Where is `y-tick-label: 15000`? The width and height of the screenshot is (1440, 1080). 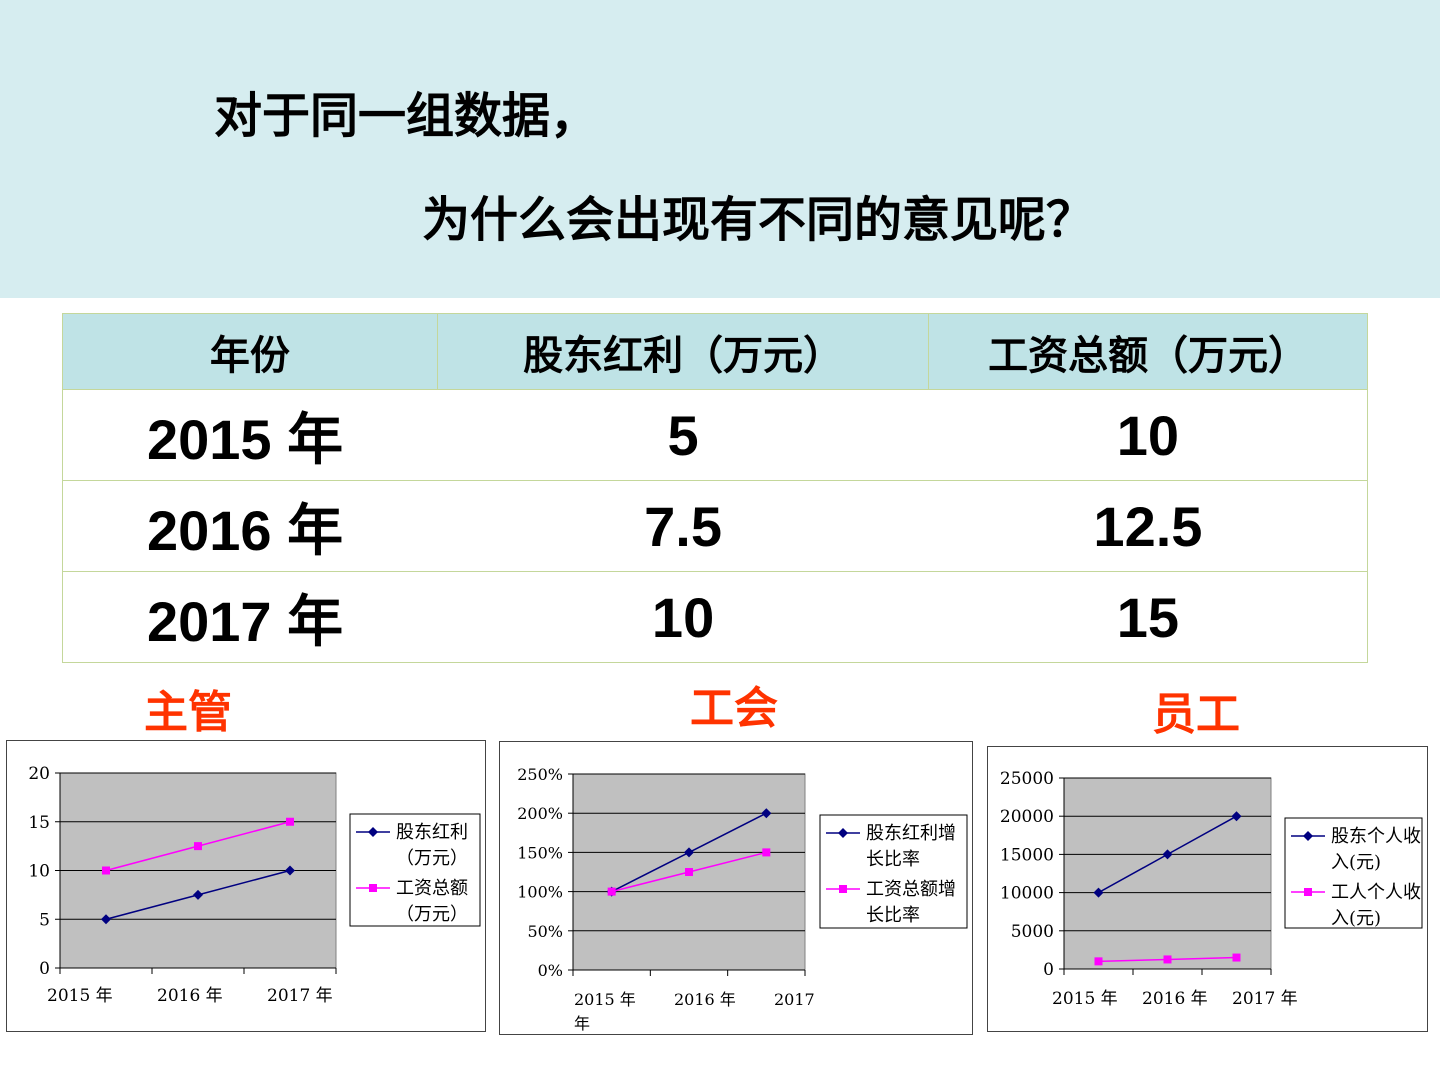 y-tick-label: 15000 is located at coordinates (1027, 855).